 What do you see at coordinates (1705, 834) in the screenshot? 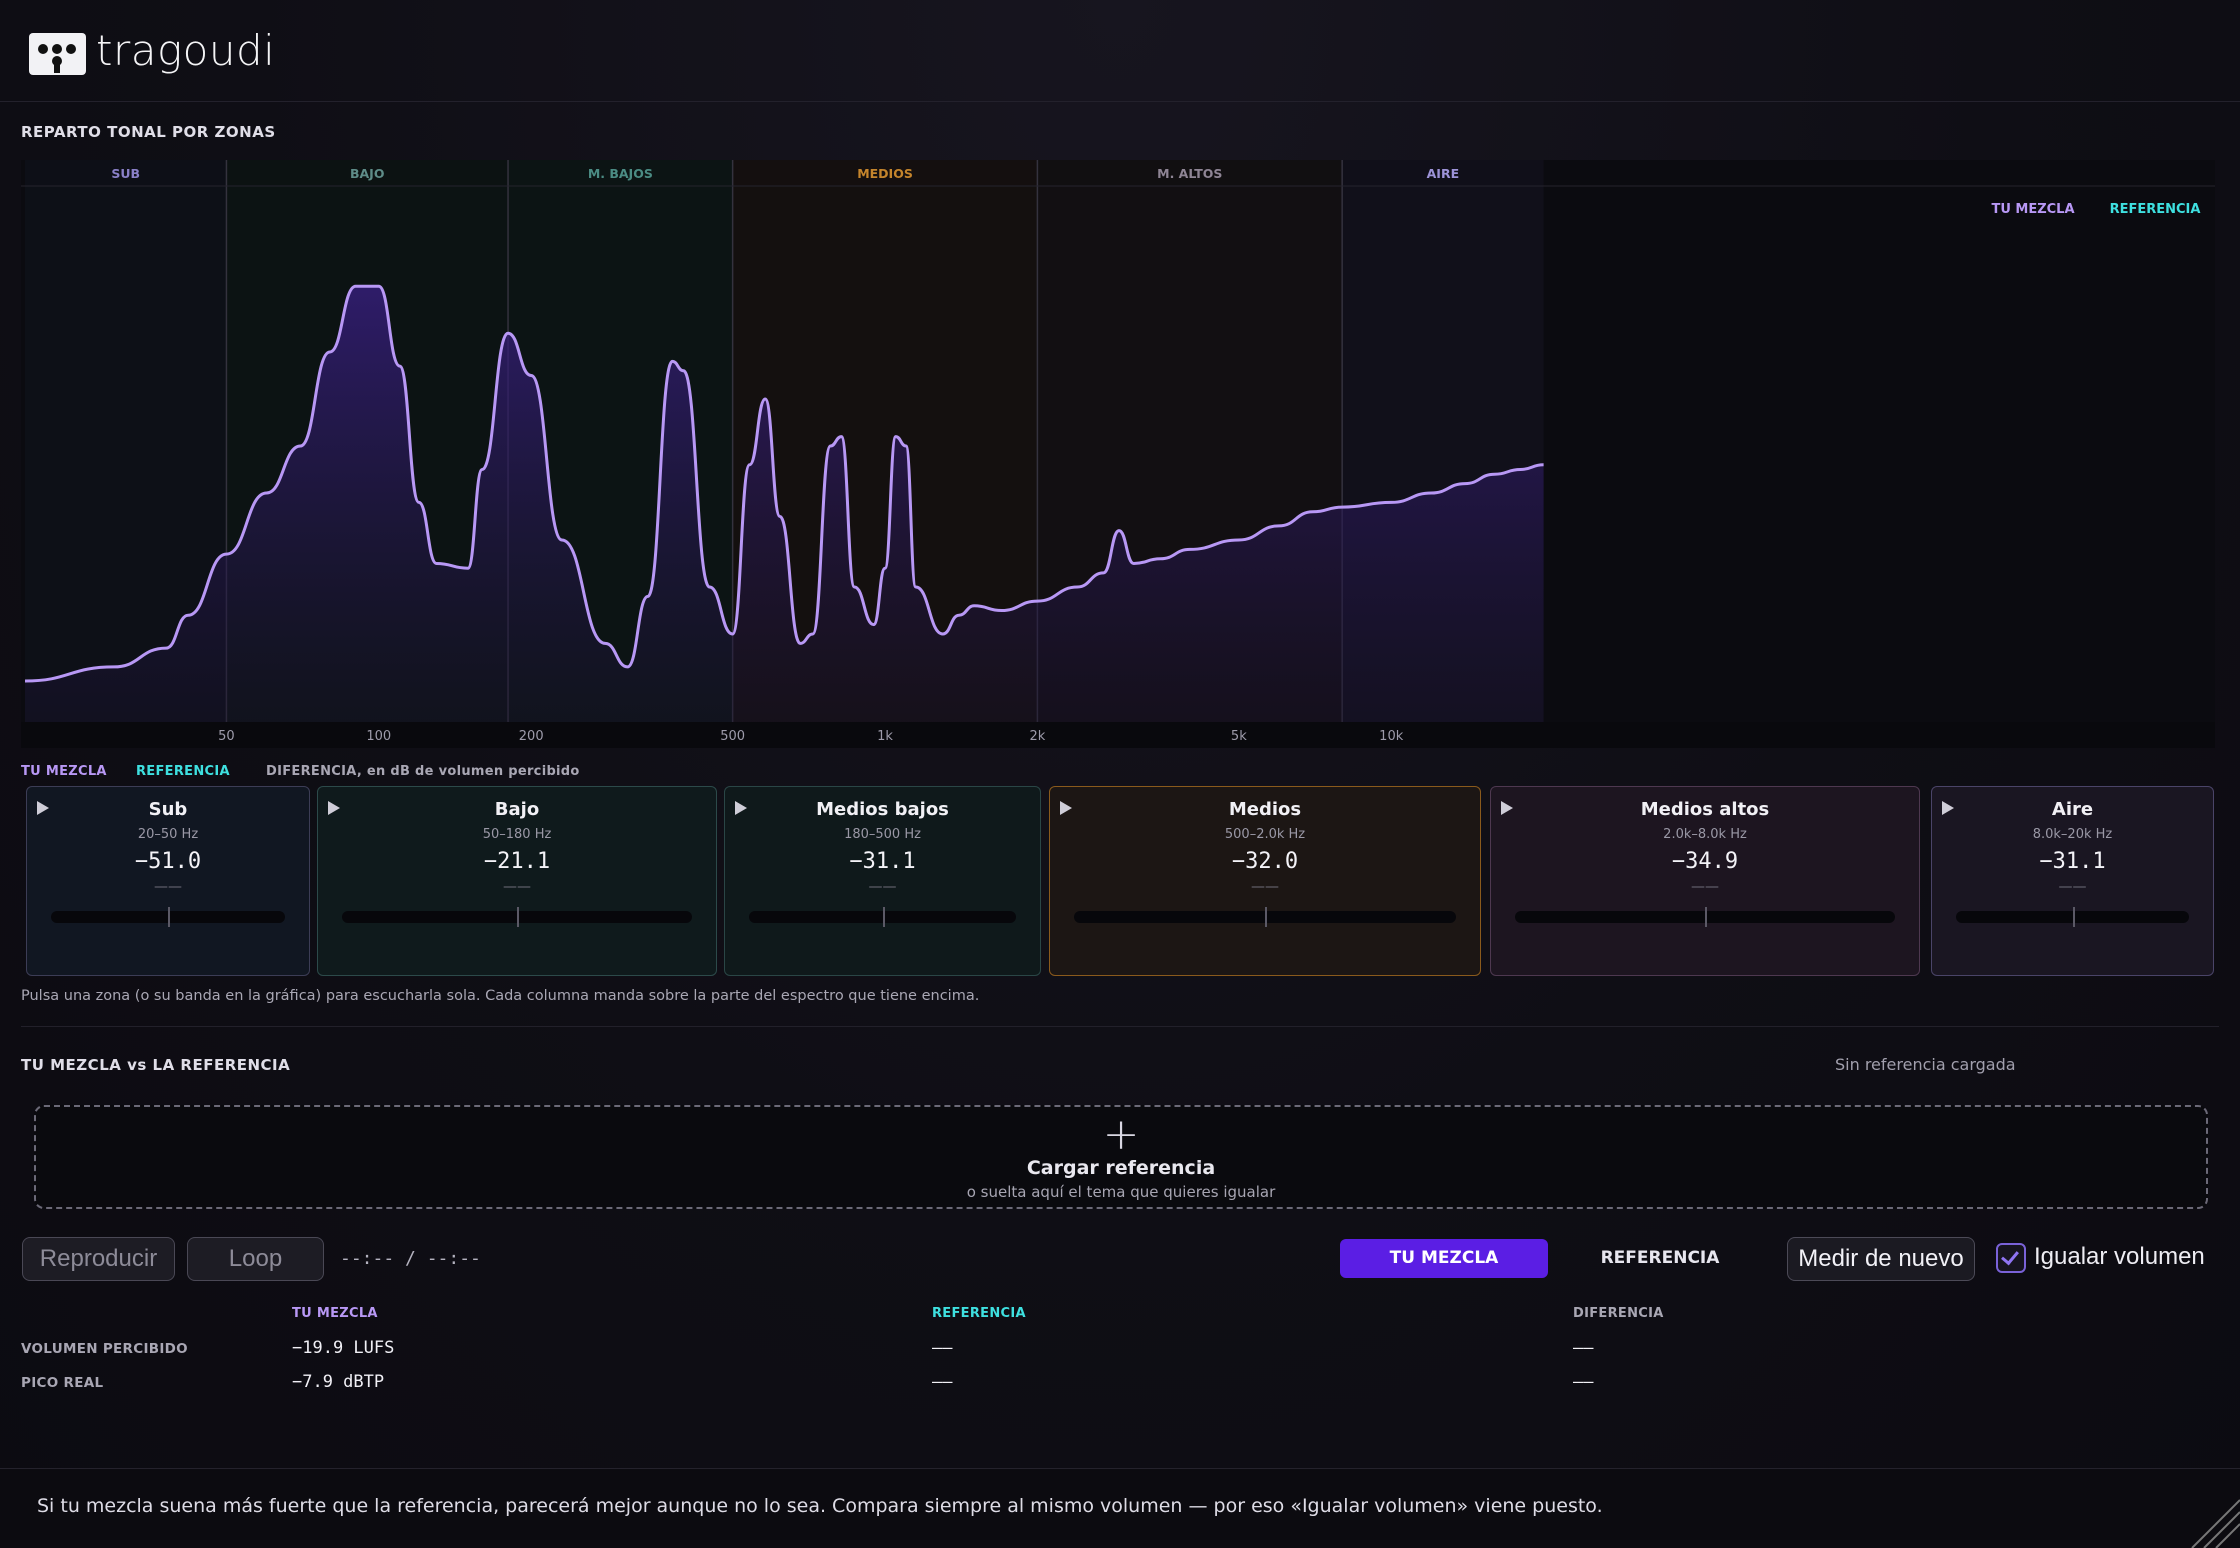
I see `zone-range: 2.0k–8.0k Hz` at bounding box center [1705, 834].